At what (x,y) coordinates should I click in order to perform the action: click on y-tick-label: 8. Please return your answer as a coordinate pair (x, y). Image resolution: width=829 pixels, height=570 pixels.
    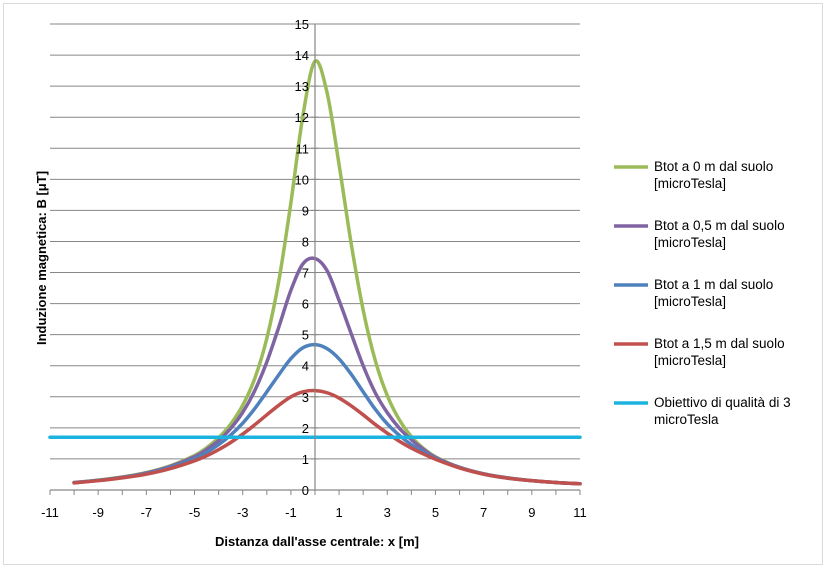
    Looking at the image, I should click on (305, 241).